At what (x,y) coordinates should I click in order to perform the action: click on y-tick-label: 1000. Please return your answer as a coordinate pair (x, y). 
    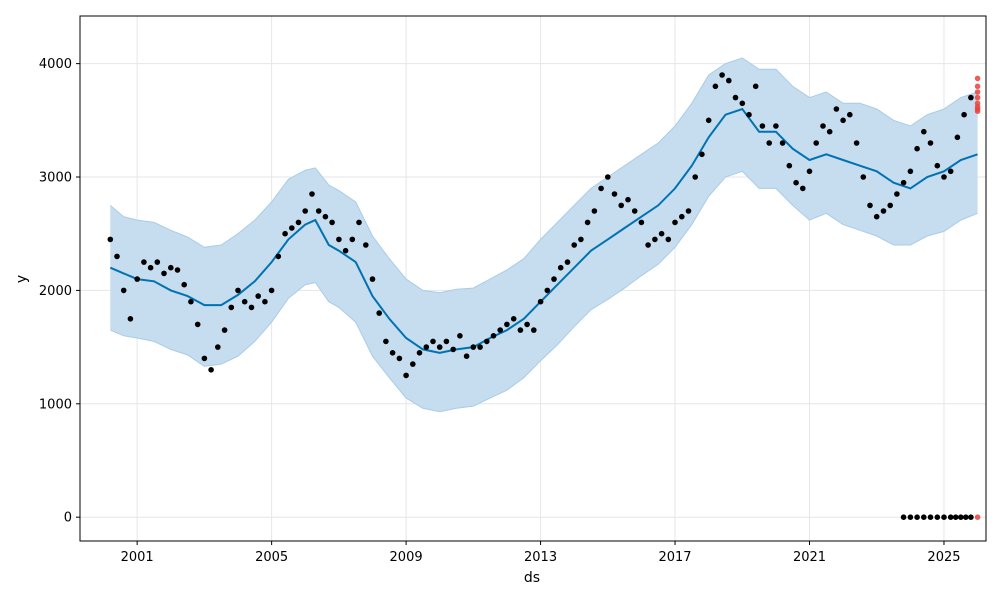
    Looking at the image, I should click on (55, 404).